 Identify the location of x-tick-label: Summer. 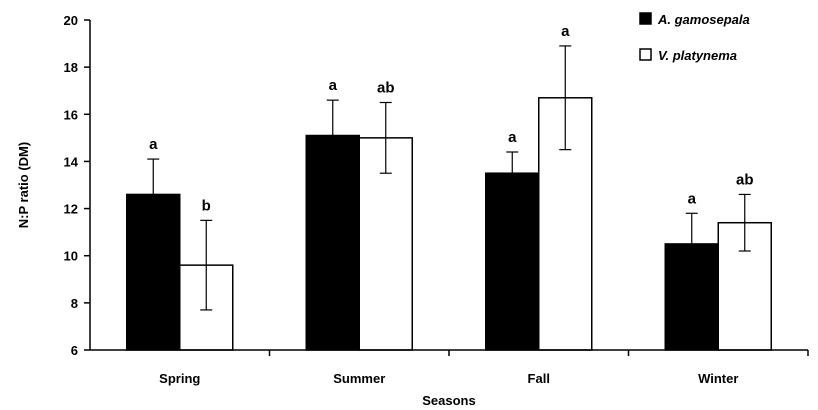
(359, 378).